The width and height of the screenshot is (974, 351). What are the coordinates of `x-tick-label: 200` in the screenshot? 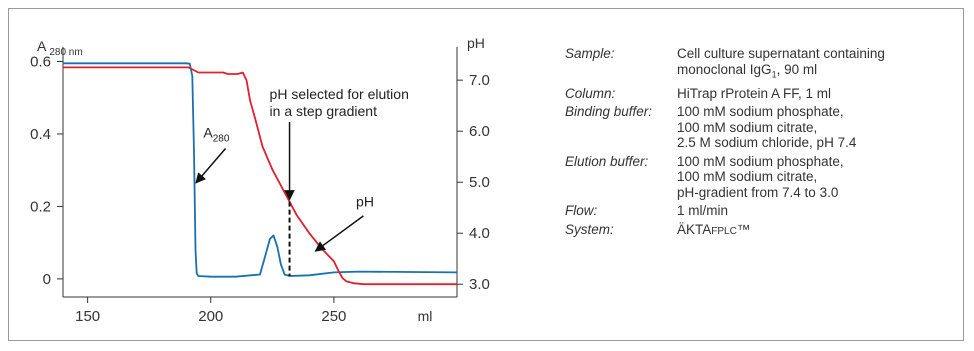 It's located at (210, 316).